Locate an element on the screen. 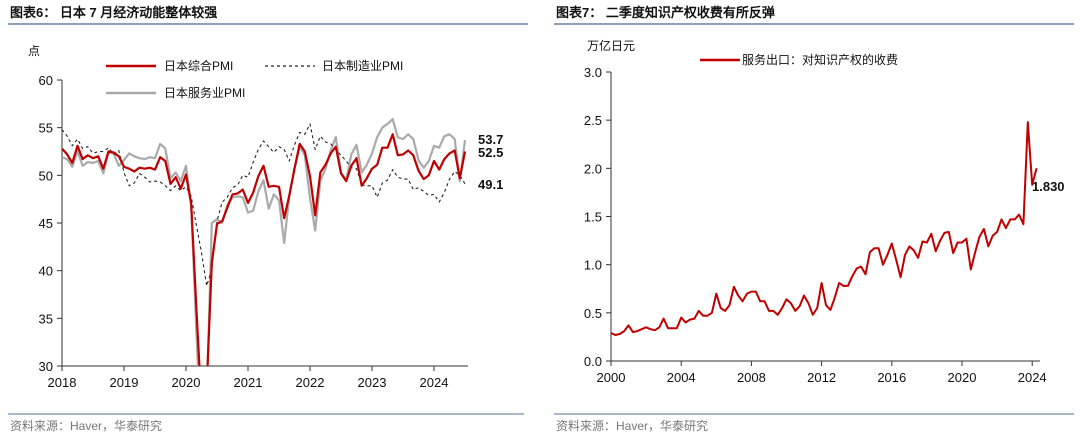 The image size is (1080, 438). services-end-label: 53.7 is located at coordinates (490, 139).